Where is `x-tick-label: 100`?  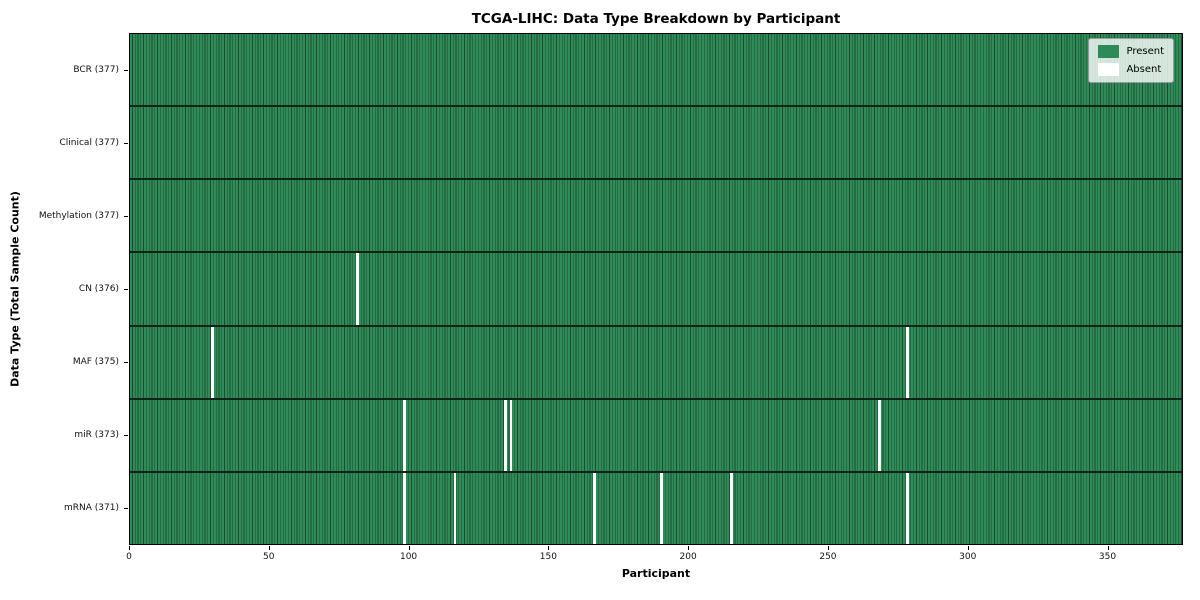
x-tick-label: 100 is located at coordinates (408, 557).